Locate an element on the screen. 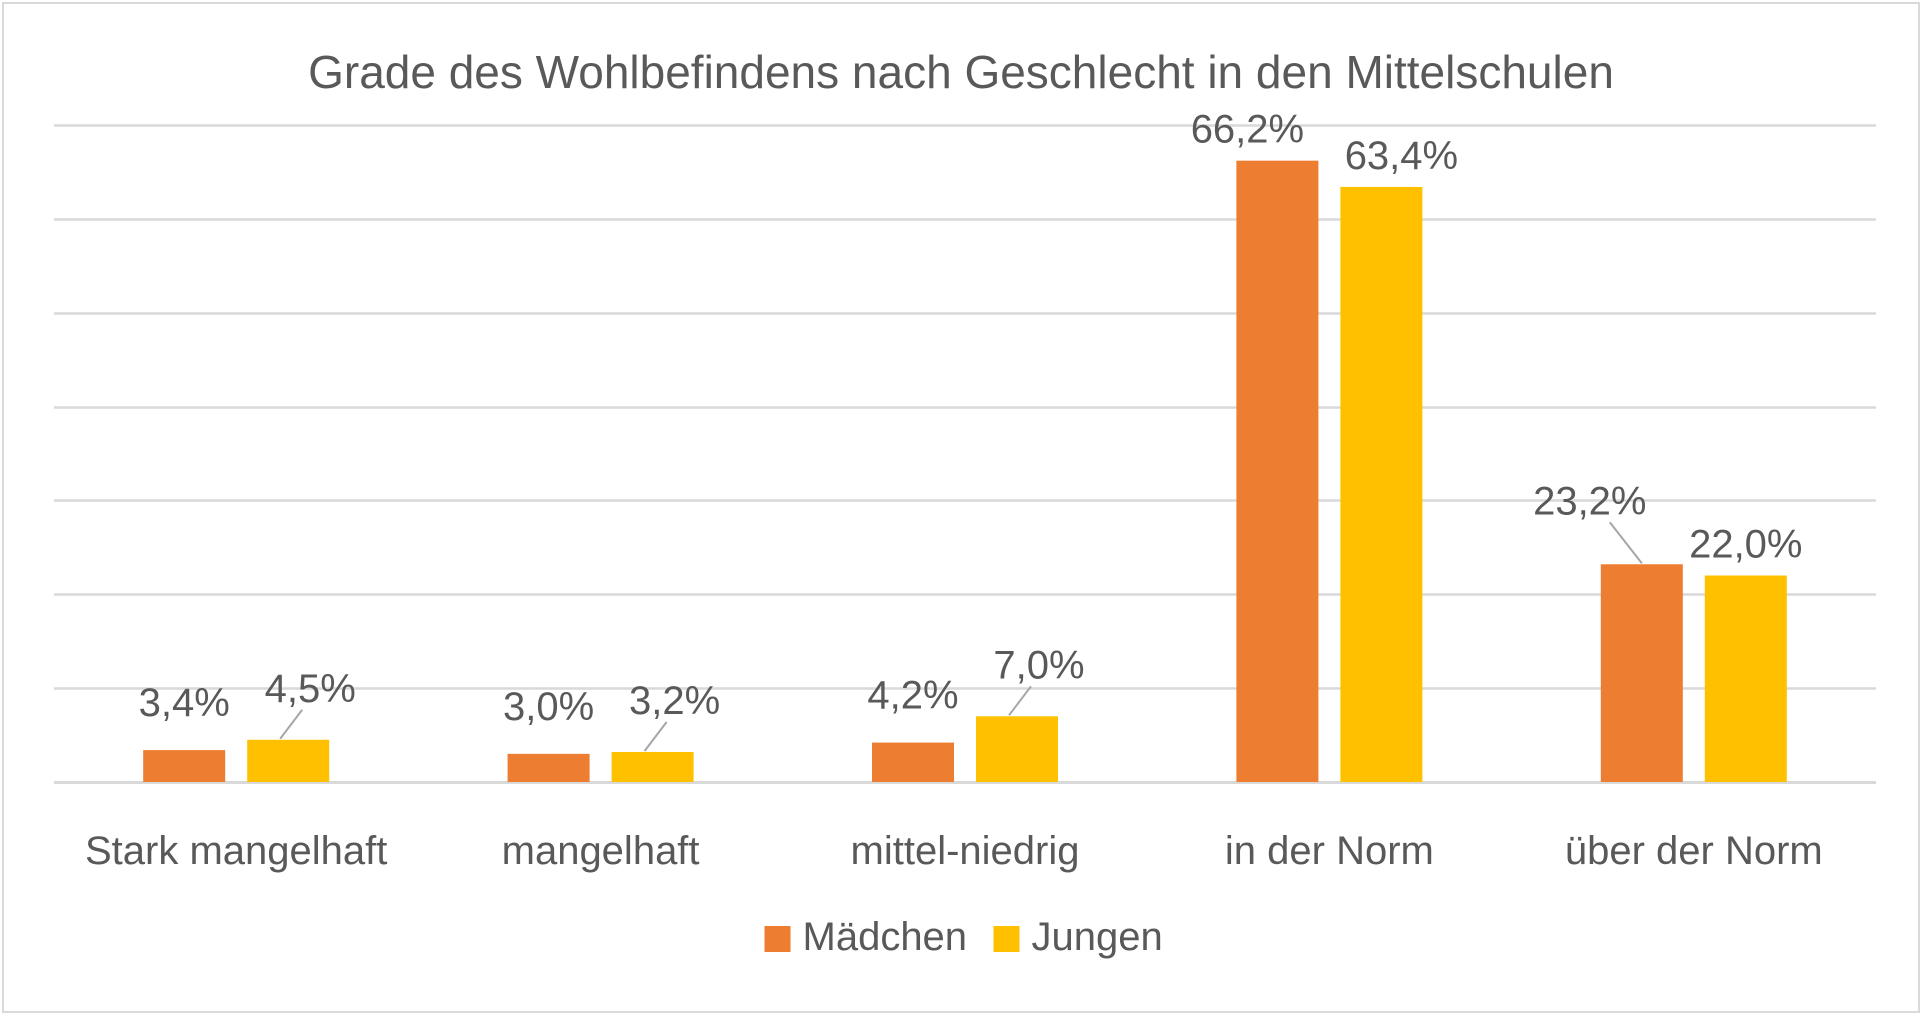  legend: Mädchen Jungen is located at coordinates (963, 937).